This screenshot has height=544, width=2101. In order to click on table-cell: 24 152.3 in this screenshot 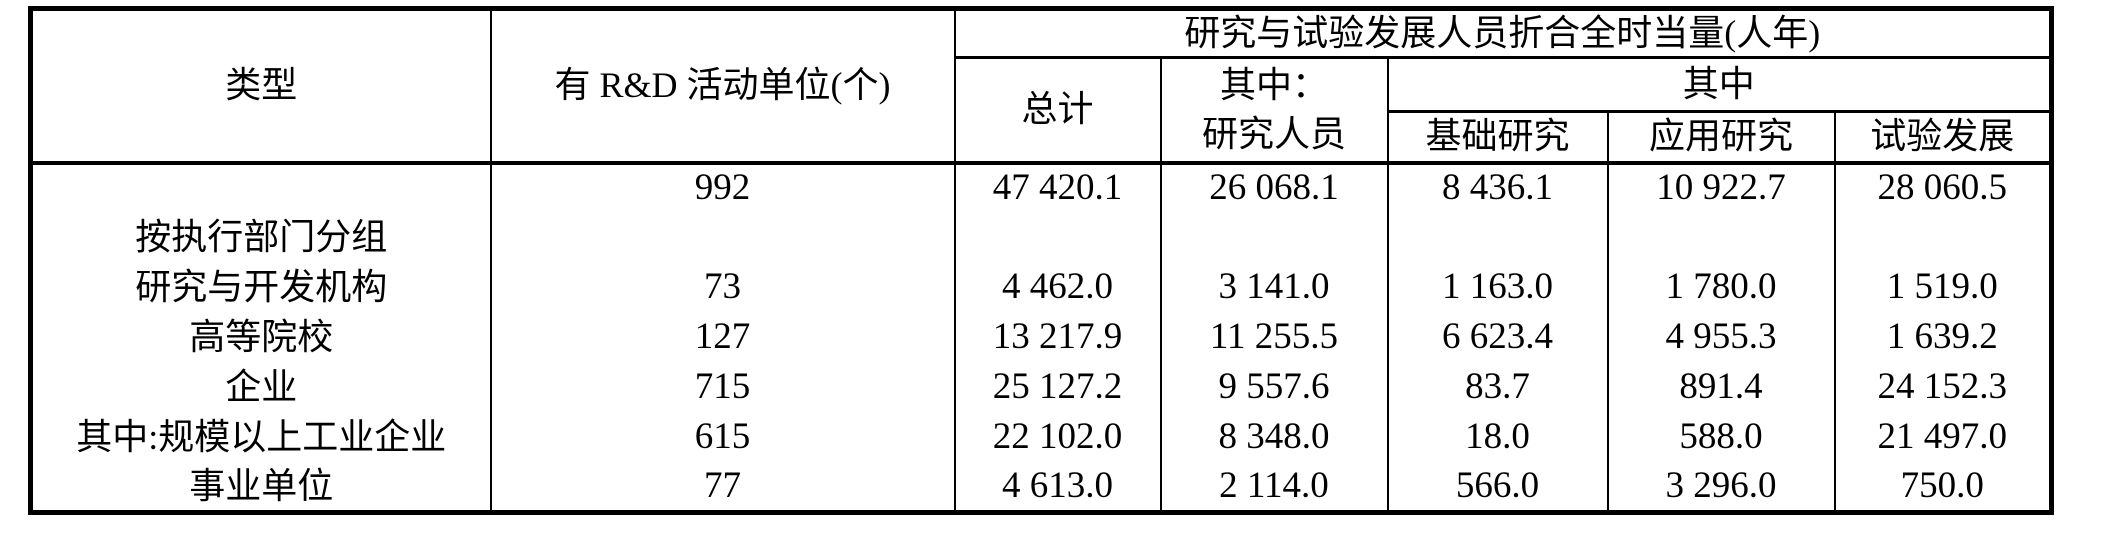, I will do `click(1943, 387)`.